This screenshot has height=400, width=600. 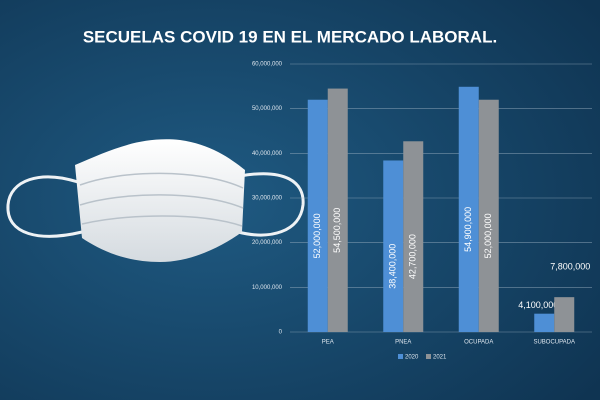 I want to click on value-label: 38,400,000, so click(x=393, y=266).